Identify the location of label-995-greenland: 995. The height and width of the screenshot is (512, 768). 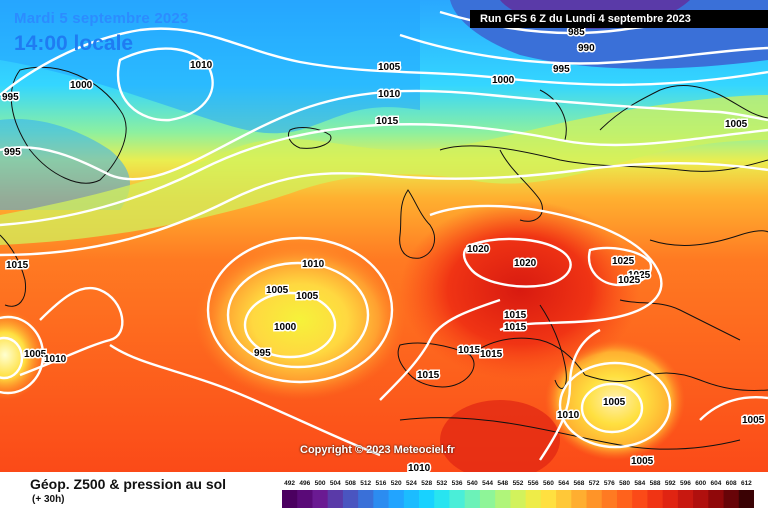
(12, 152).